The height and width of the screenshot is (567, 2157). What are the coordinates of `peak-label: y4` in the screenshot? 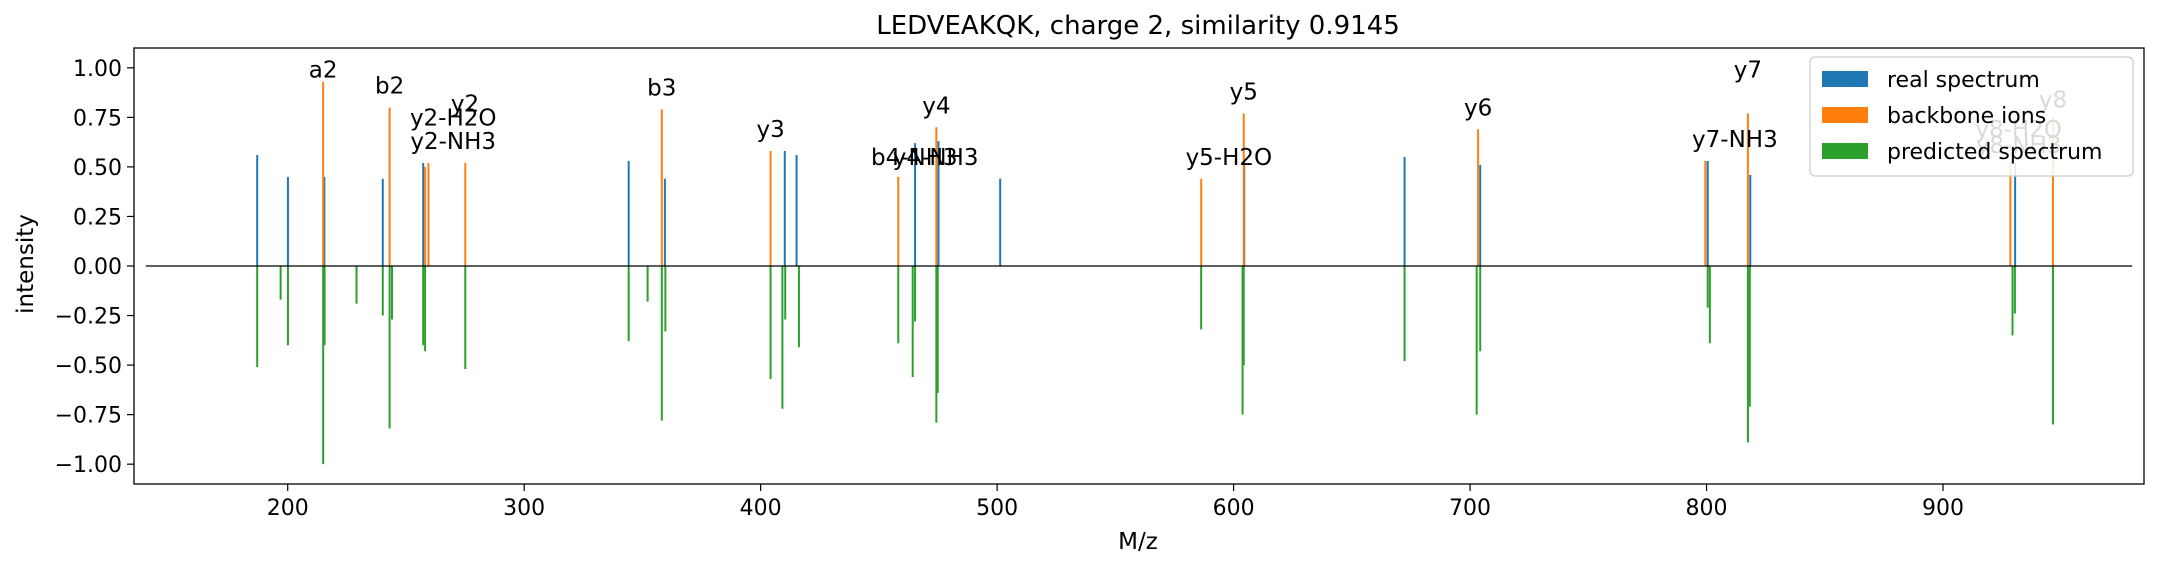 It's located at (936, 106).